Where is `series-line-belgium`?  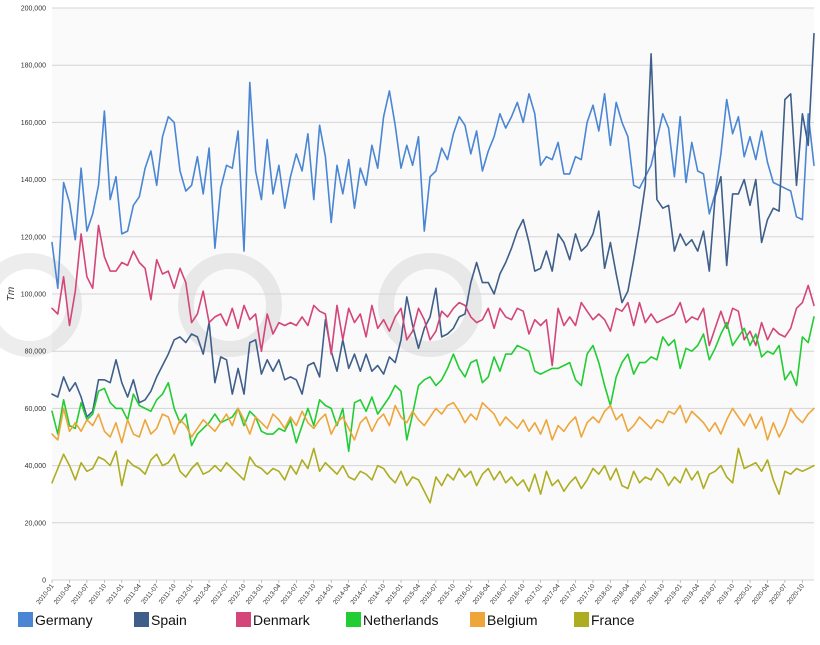
series-line-belgium is located at coordinates (433, 422).